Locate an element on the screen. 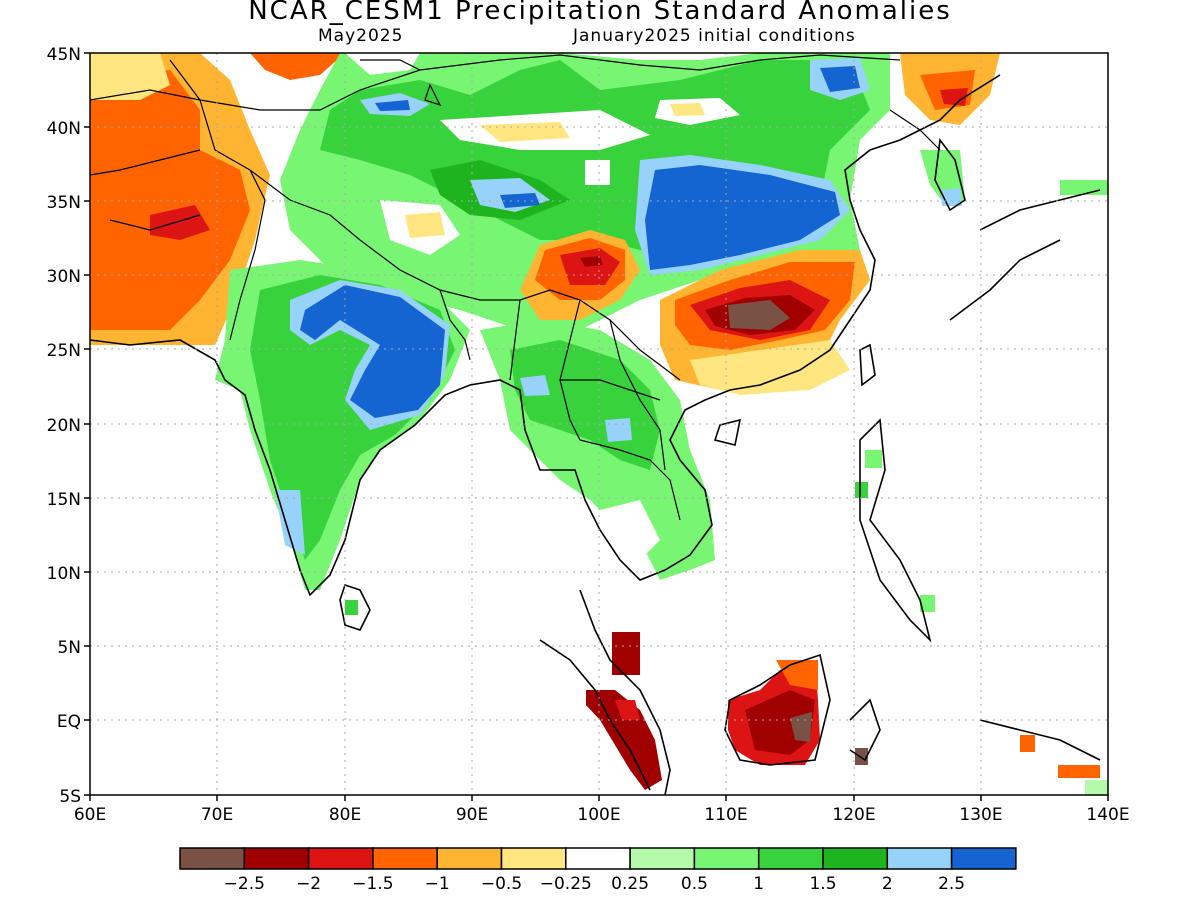 This screenshot has height=900, width=1200. colorbar is located at coordinates (598, 858).